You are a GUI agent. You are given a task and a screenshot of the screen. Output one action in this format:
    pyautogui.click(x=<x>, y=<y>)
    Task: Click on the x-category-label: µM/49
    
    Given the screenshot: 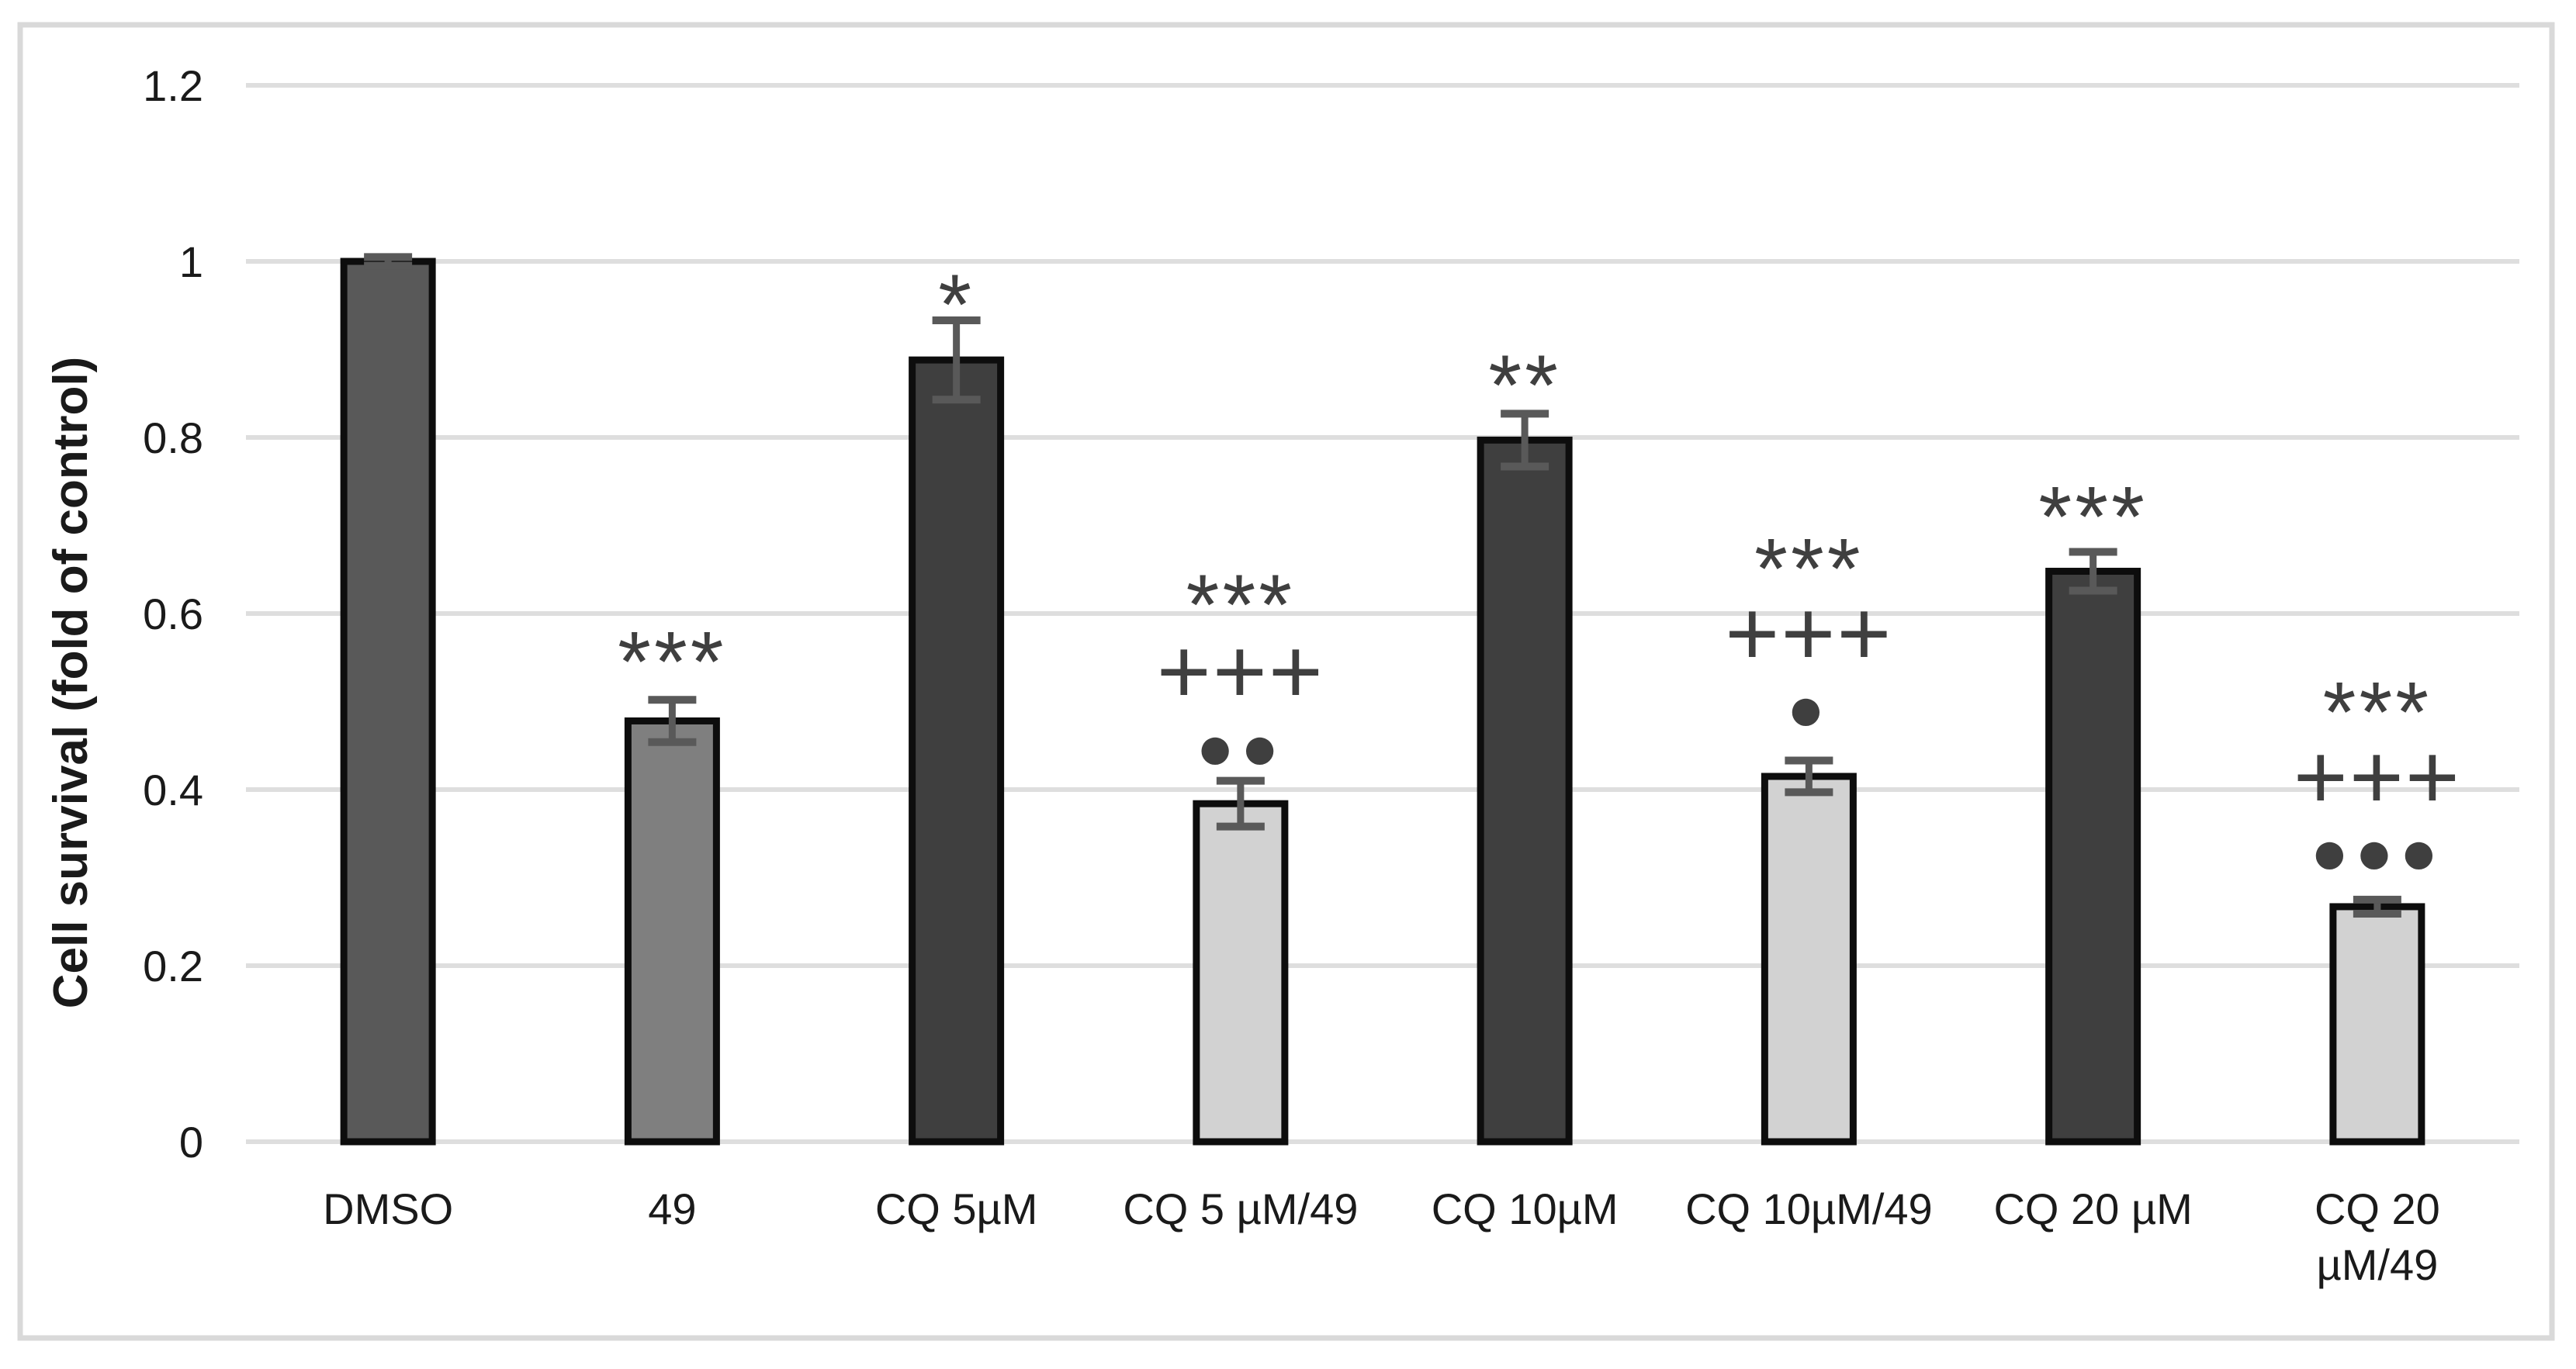 What is the action you would take?
    pyautogui.click(x=2377, y=1264)
    